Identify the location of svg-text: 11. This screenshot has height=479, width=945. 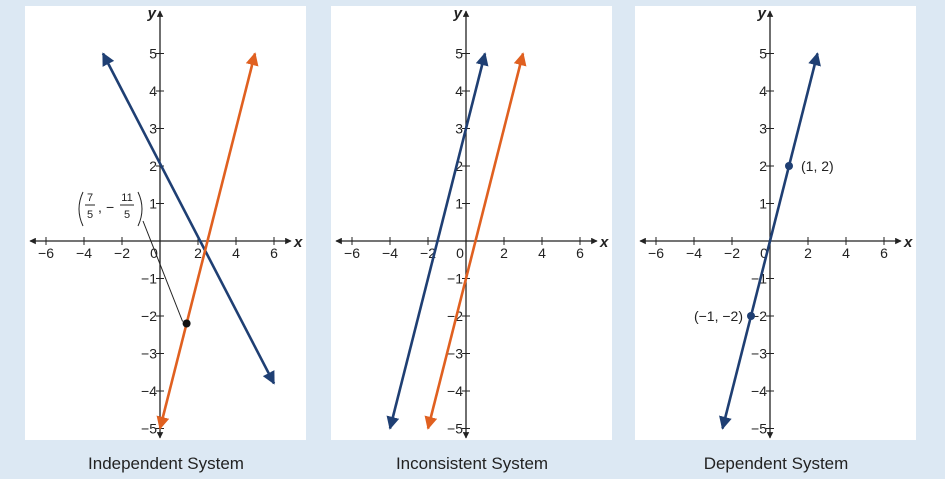
(126, 198).